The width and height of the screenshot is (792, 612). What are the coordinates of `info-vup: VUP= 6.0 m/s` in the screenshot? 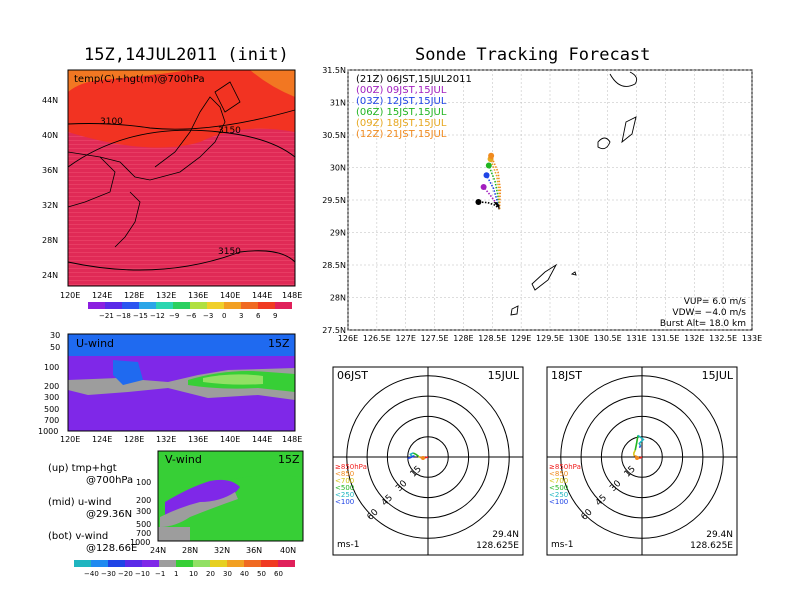 It's located at (715, 302).